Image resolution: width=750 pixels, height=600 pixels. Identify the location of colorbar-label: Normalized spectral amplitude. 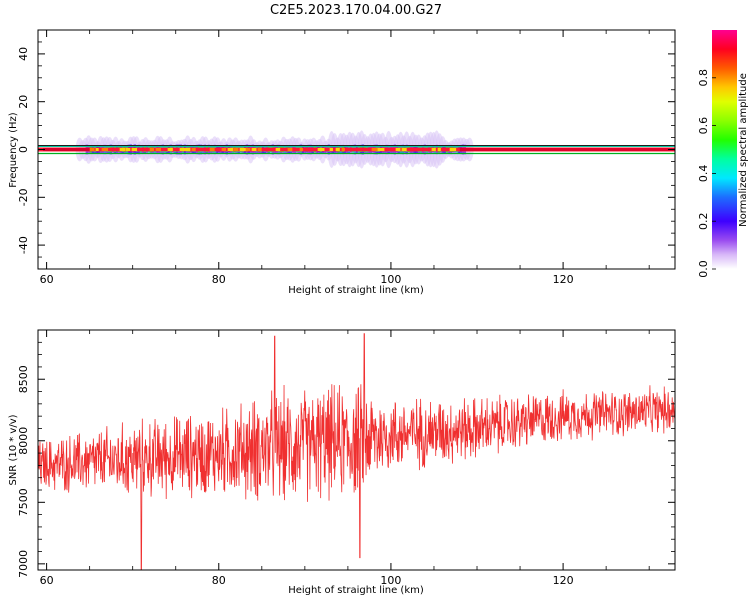
(743, 150).